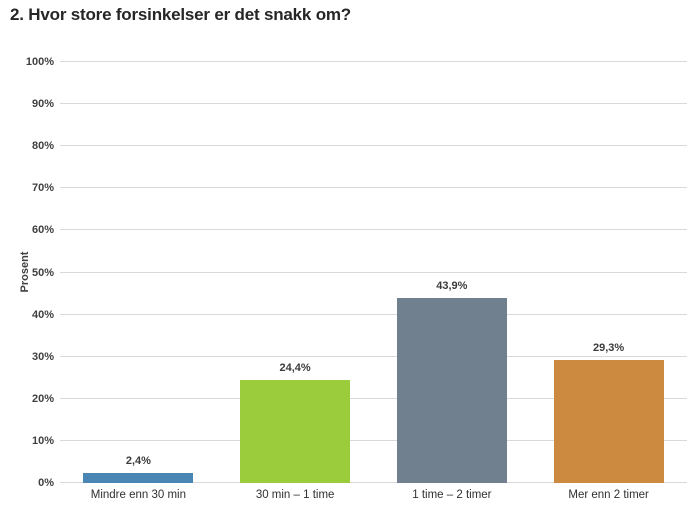 The image size is (700, 514). What do you see at coordinates (42, 398) in the screenshot?
I see `y-axis-tick-label: 20%` at bounding box center [42, 398].